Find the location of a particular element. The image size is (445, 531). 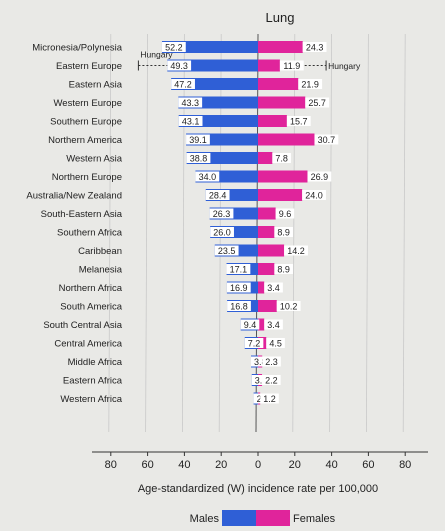

category-label: Eastern Europe is located at coordinates (89, 66).